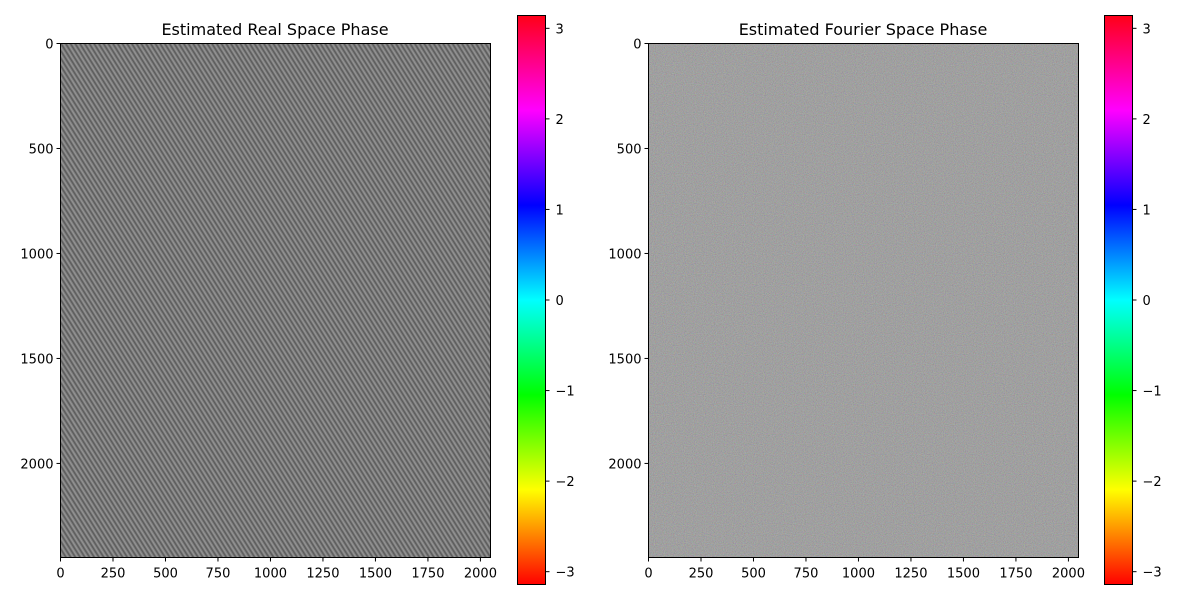 This screenshot has width=1200, height=600. I want to click on panel-title: Estimated Real Space Phase, so click(274, 29).